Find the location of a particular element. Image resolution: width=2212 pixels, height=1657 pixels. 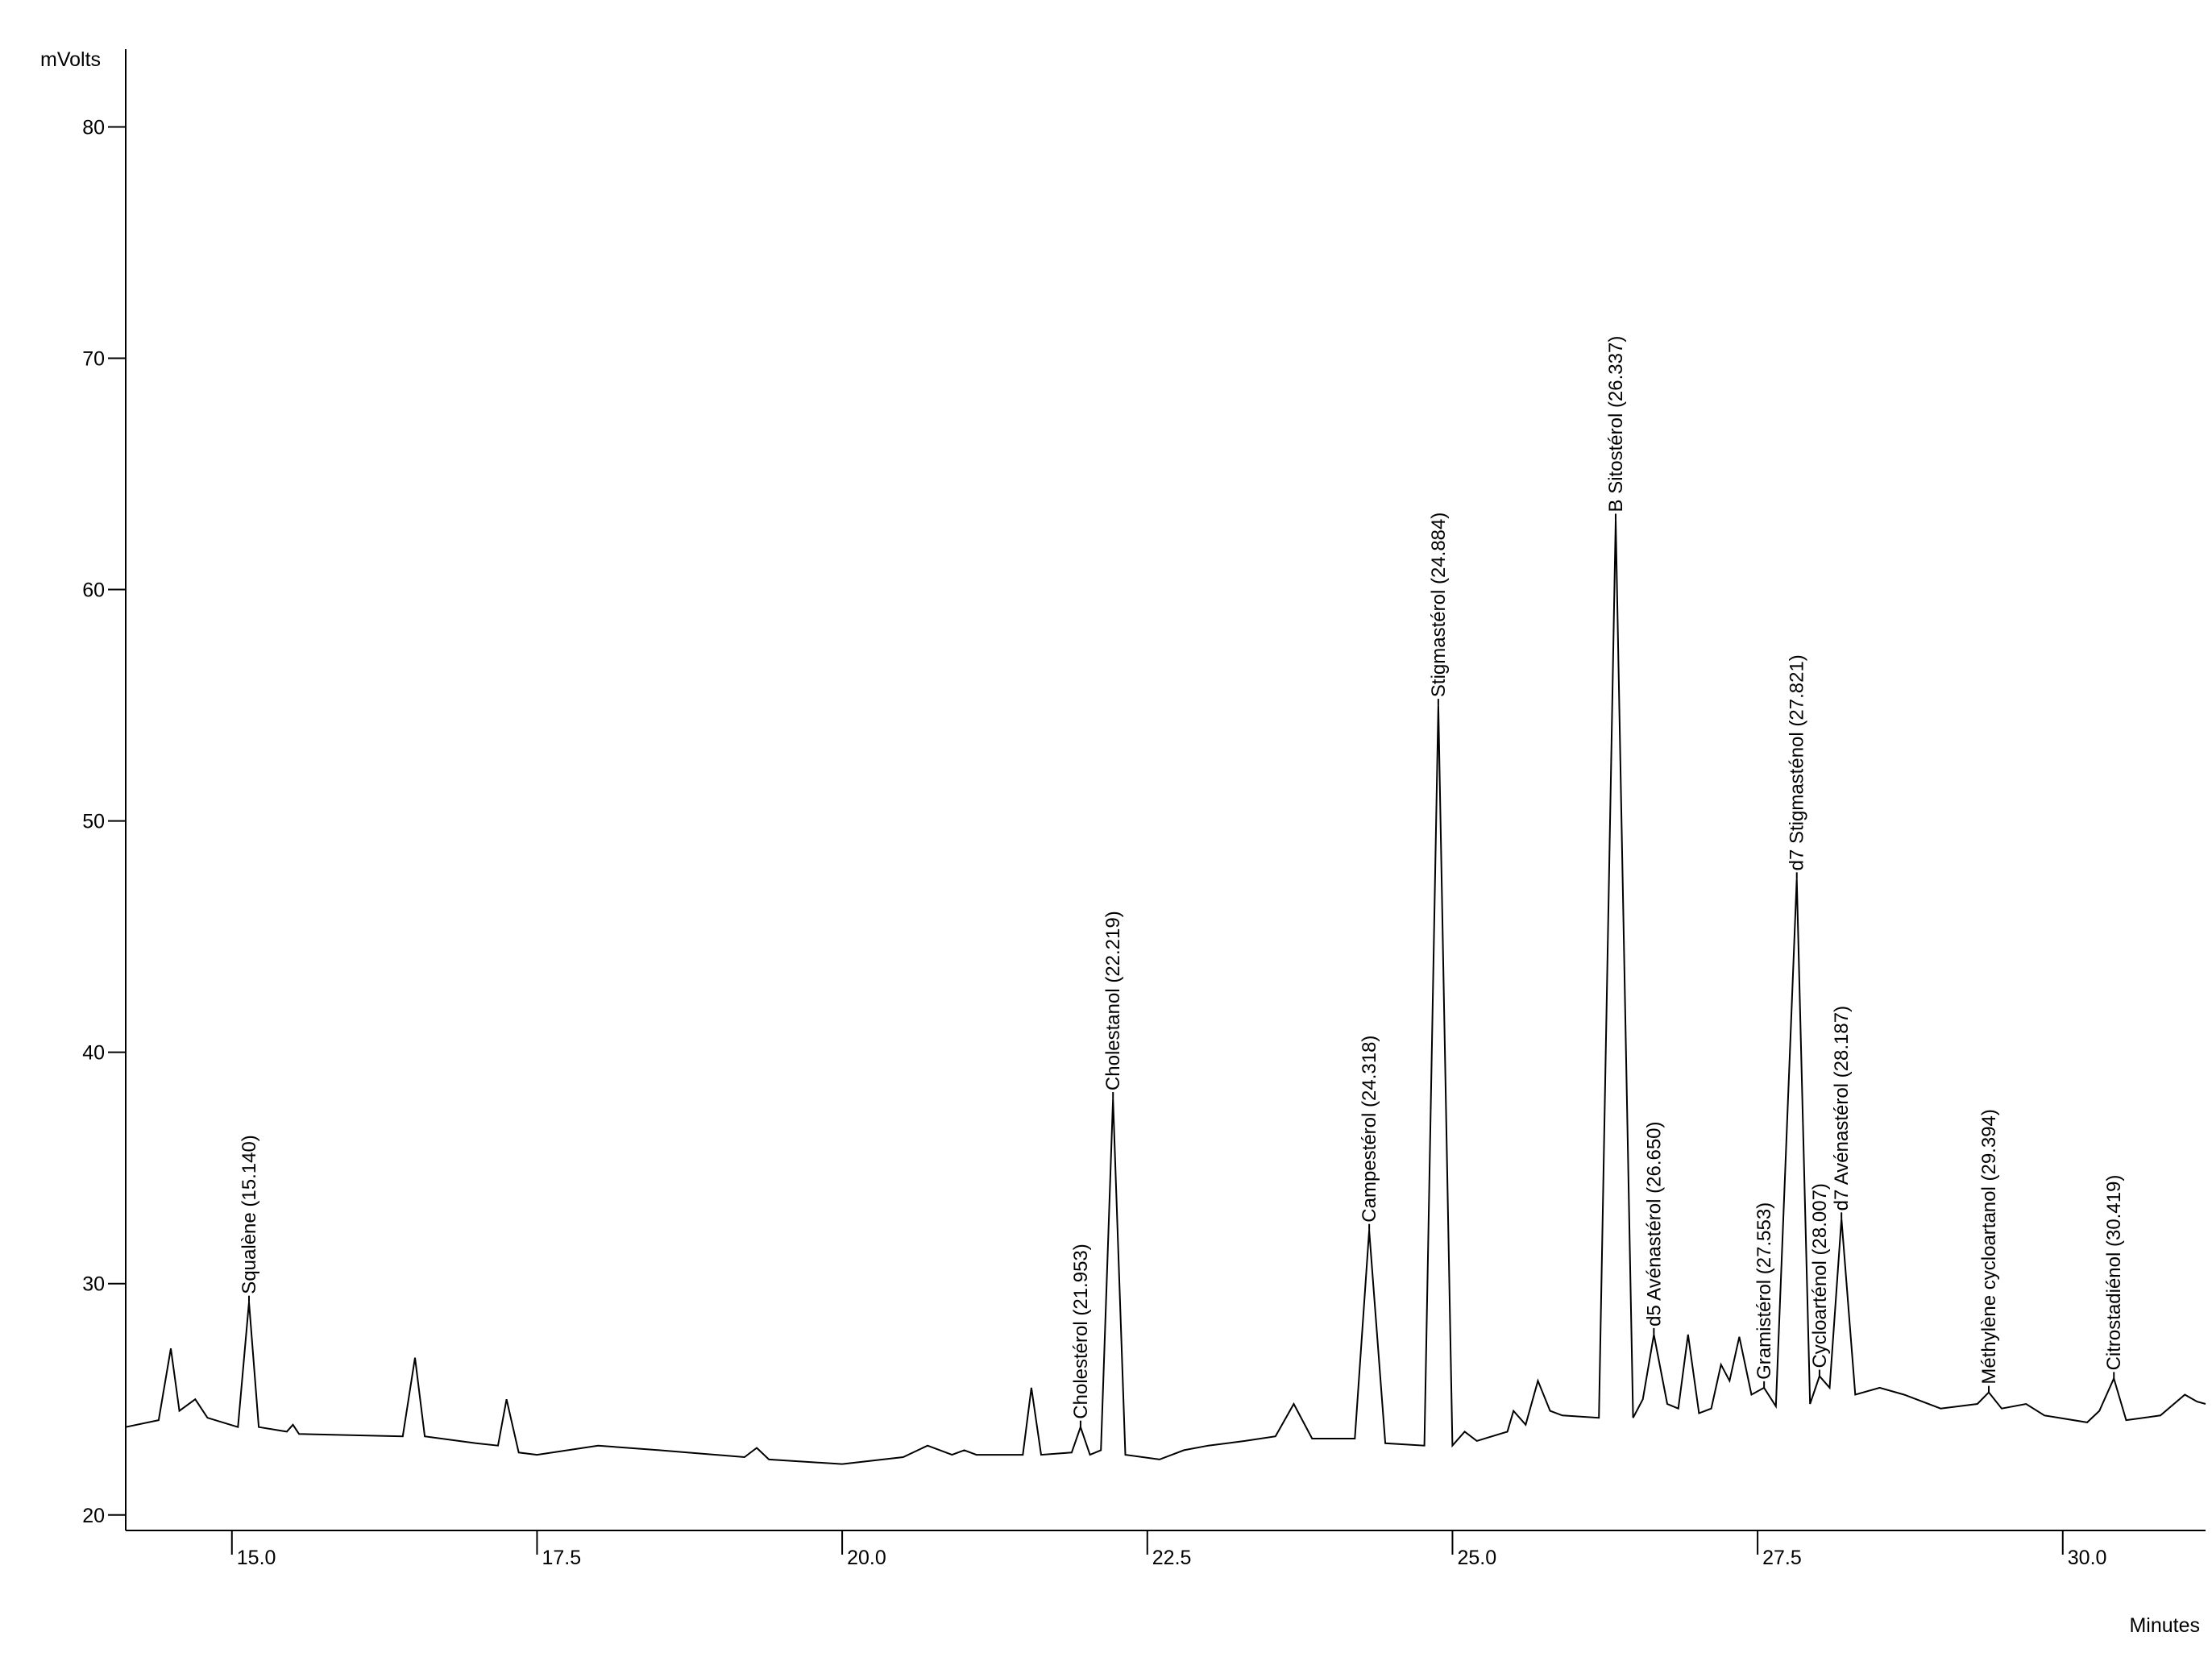

y-tick-label: 60 is located at coordinates (93, 590).